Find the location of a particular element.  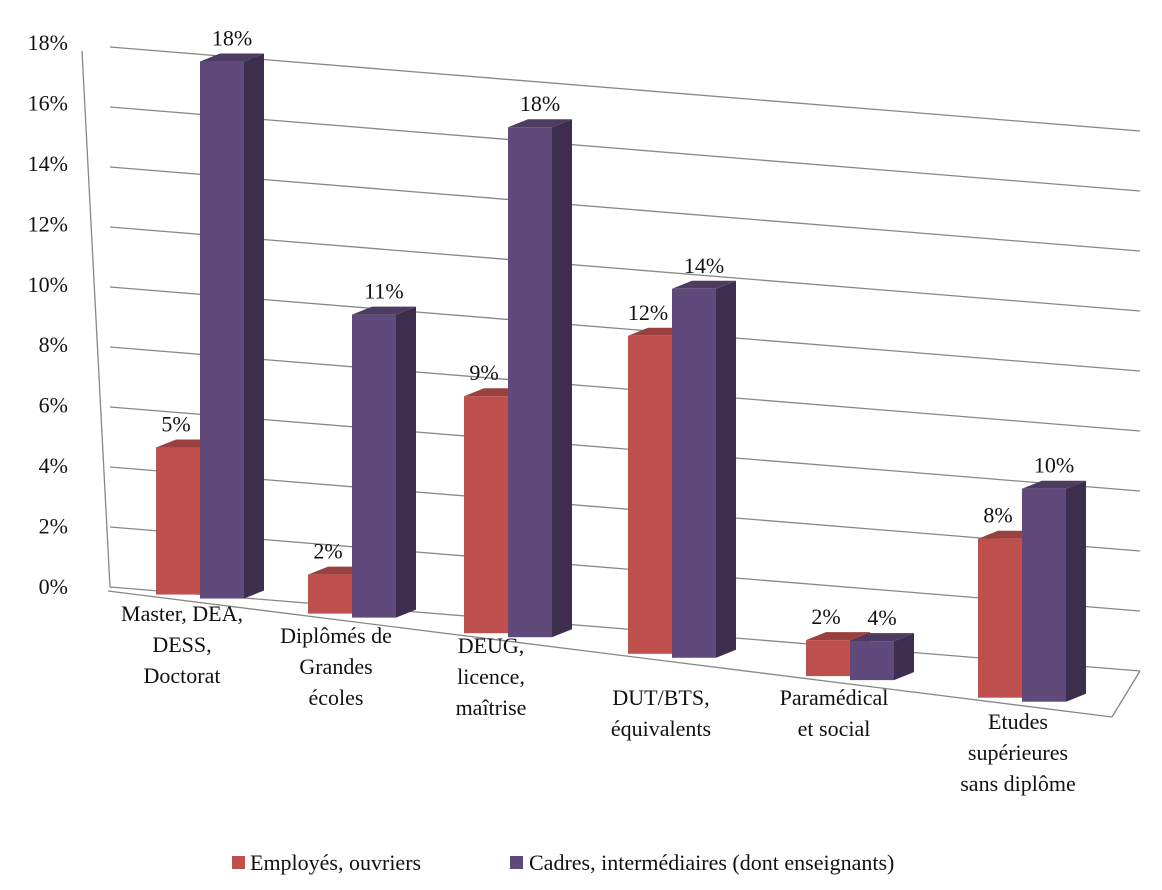

data-label: 4% is located at coordinates (881, 617).